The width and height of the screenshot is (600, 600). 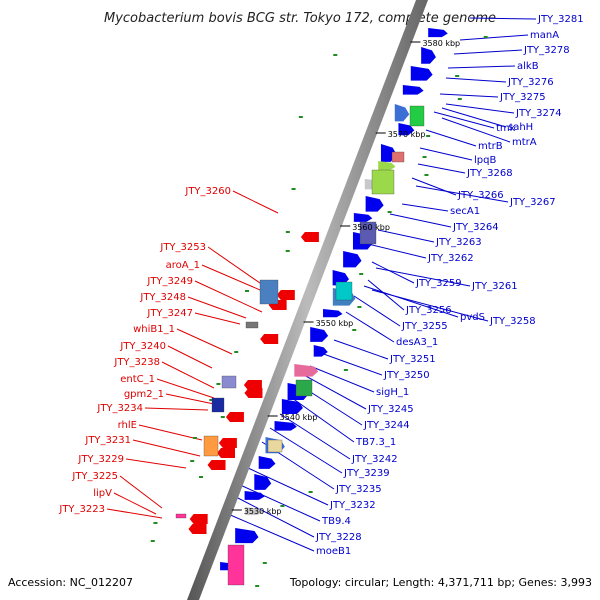 What do you see at coordinates (107, 440) in the screenshot?
I see `gene-label-left: JTY_3231` at bounding box center [107, 440].